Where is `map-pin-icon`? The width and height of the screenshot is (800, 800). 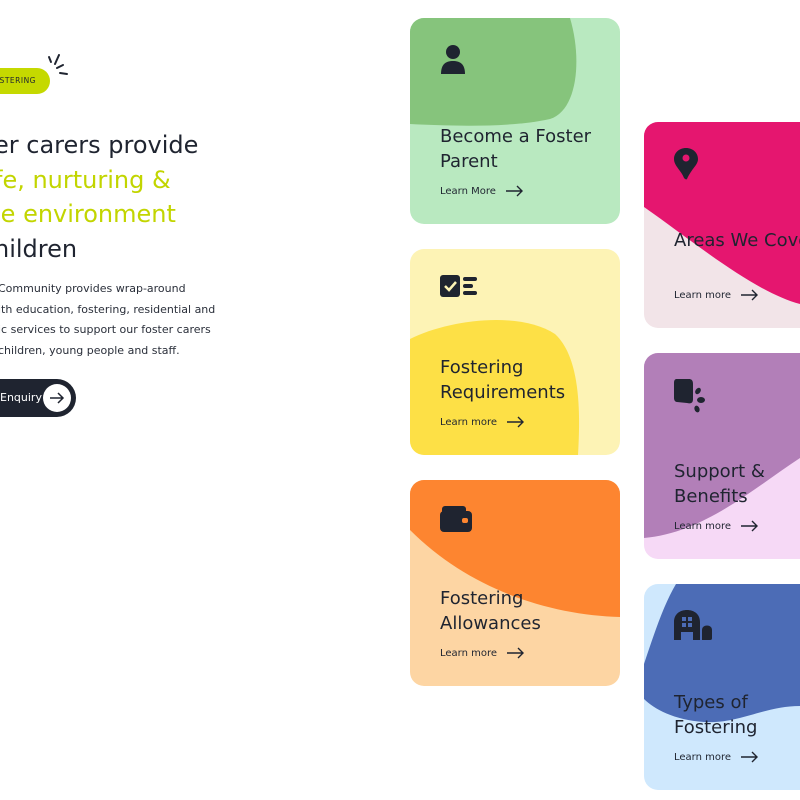
map-pin-icon is located at coordinates (686, 166).